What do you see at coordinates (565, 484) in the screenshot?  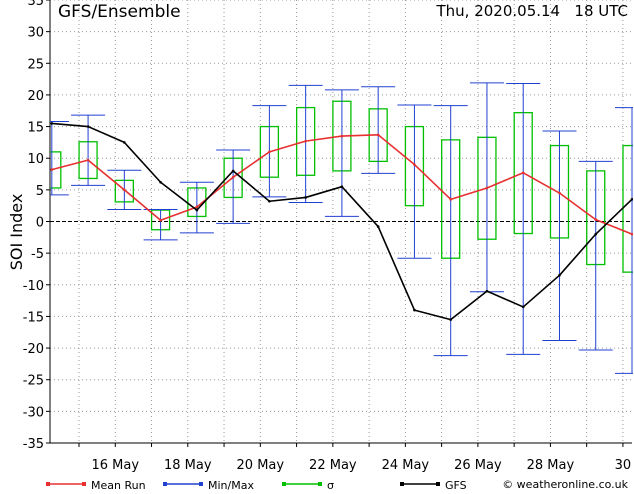 I see `credit-text: © weatheronline.co.uk` at bounding box center [565, 484].